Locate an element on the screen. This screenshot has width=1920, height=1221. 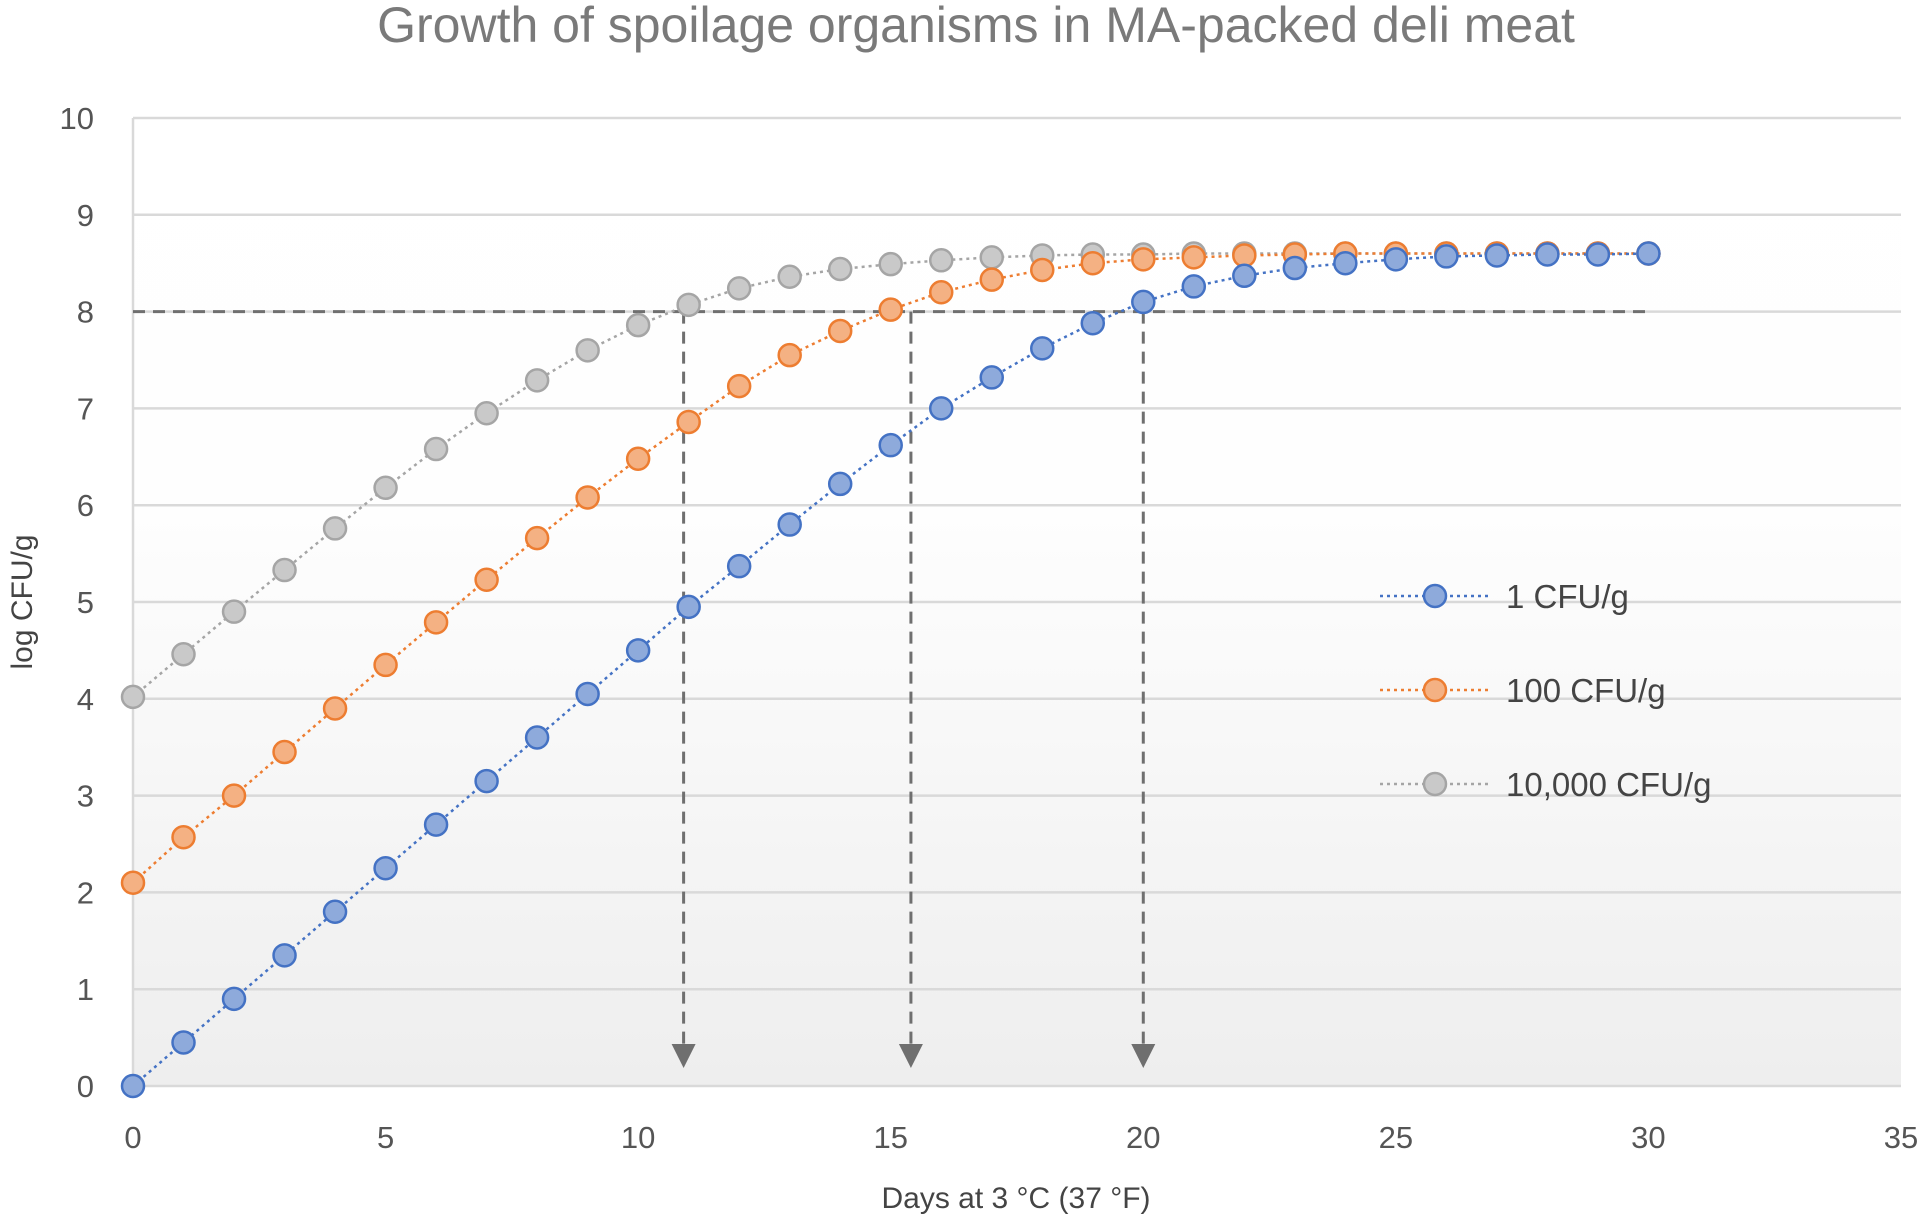
y-tick-label: 8 is located at coordinates (85, 312).